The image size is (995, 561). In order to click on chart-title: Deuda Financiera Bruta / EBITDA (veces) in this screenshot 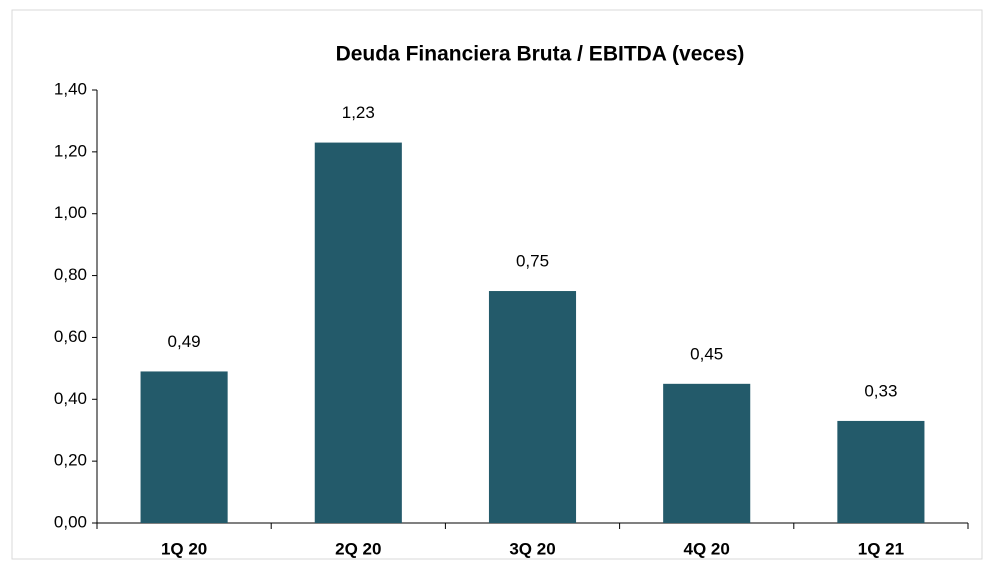, I will do `click(540, 54)`.